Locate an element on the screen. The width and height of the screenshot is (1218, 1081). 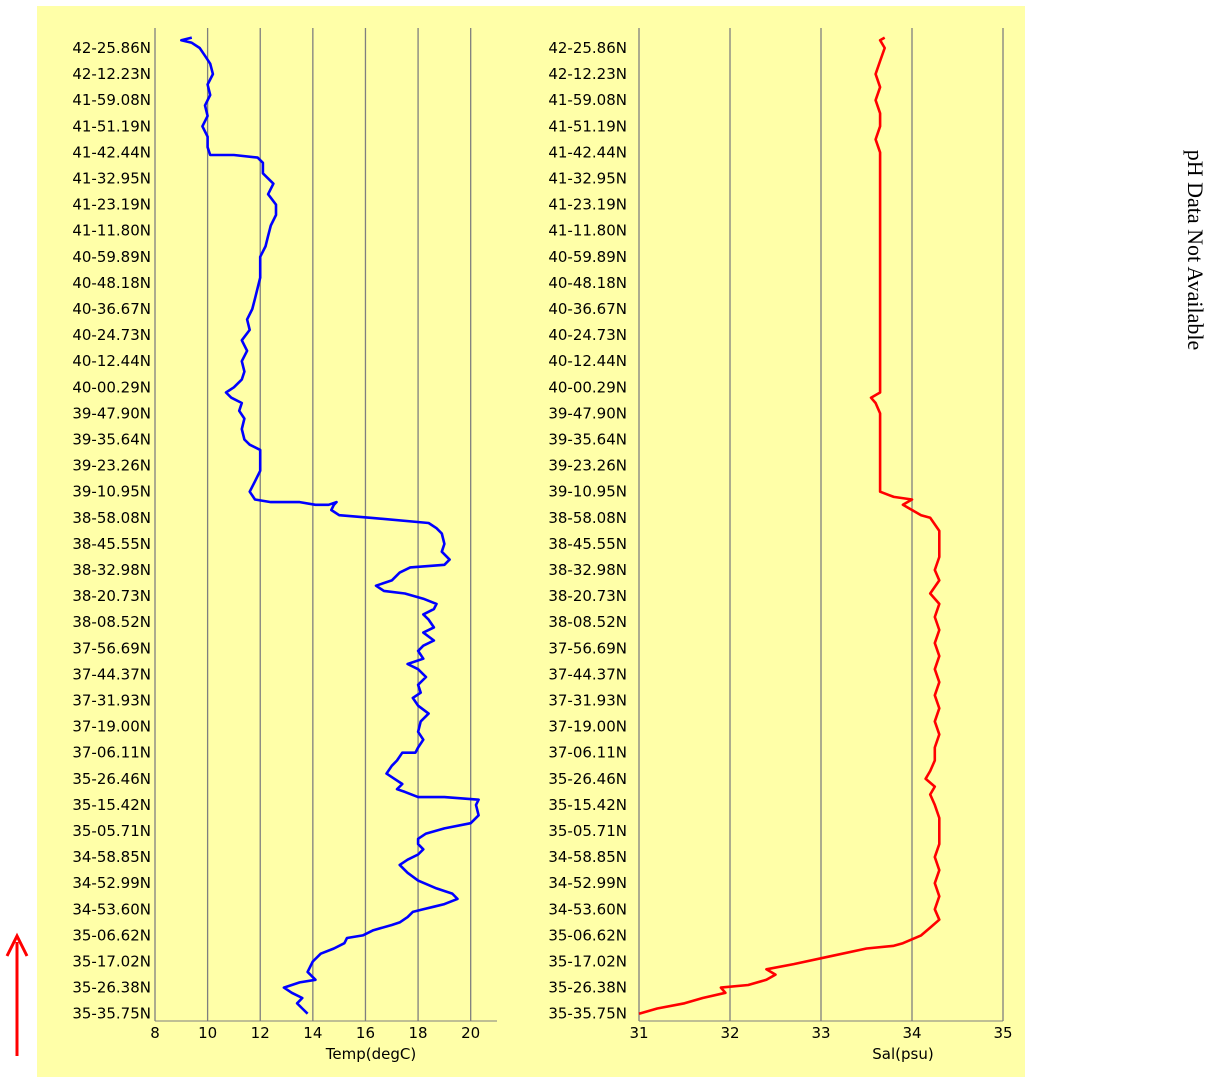
x-tick-label: 14 is located at coordinates (312, 1033).